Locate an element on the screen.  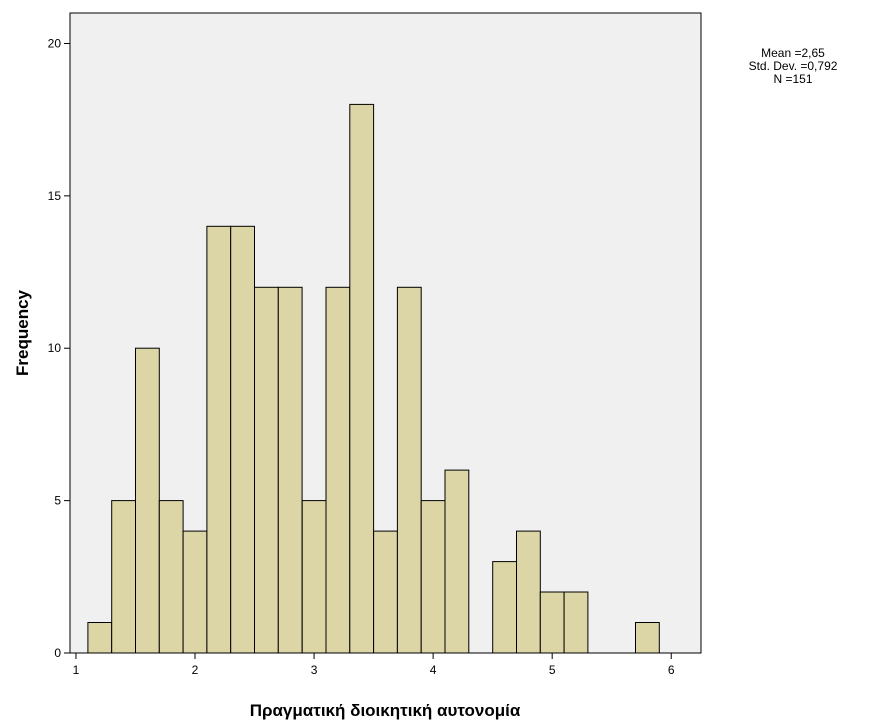
y-tick-label: 0 is located at coordinates (57, 653).